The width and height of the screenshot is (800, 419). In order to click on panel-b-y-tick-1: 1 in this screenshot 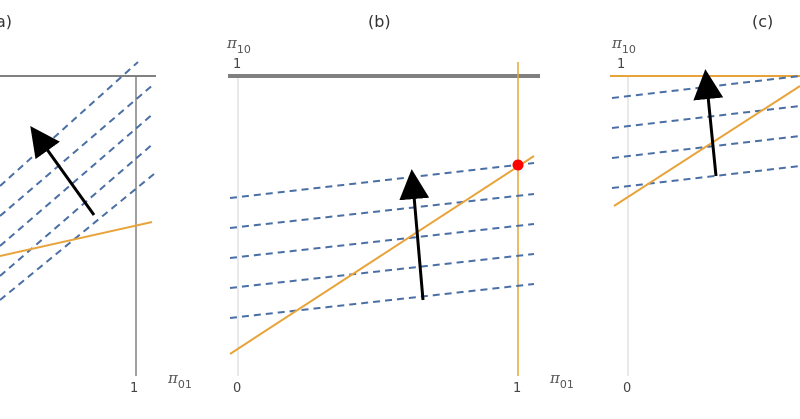, I will do `click(237, 64)`.